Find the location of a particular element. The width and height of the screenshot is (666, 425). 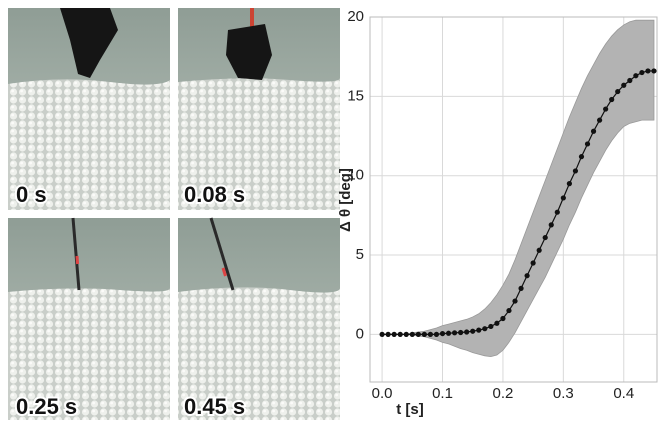

x-tick-label: 0.1 is located at coordinates (442, 393).